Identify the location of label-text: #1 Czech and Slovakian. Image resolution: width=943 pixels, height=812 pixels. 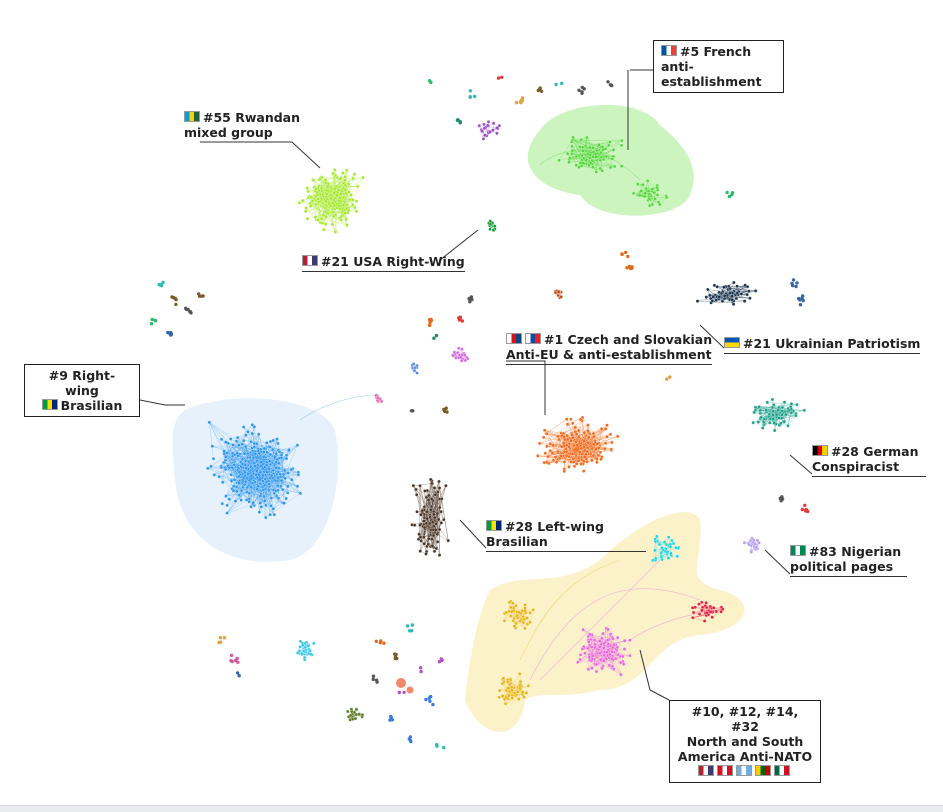
(628, 339).